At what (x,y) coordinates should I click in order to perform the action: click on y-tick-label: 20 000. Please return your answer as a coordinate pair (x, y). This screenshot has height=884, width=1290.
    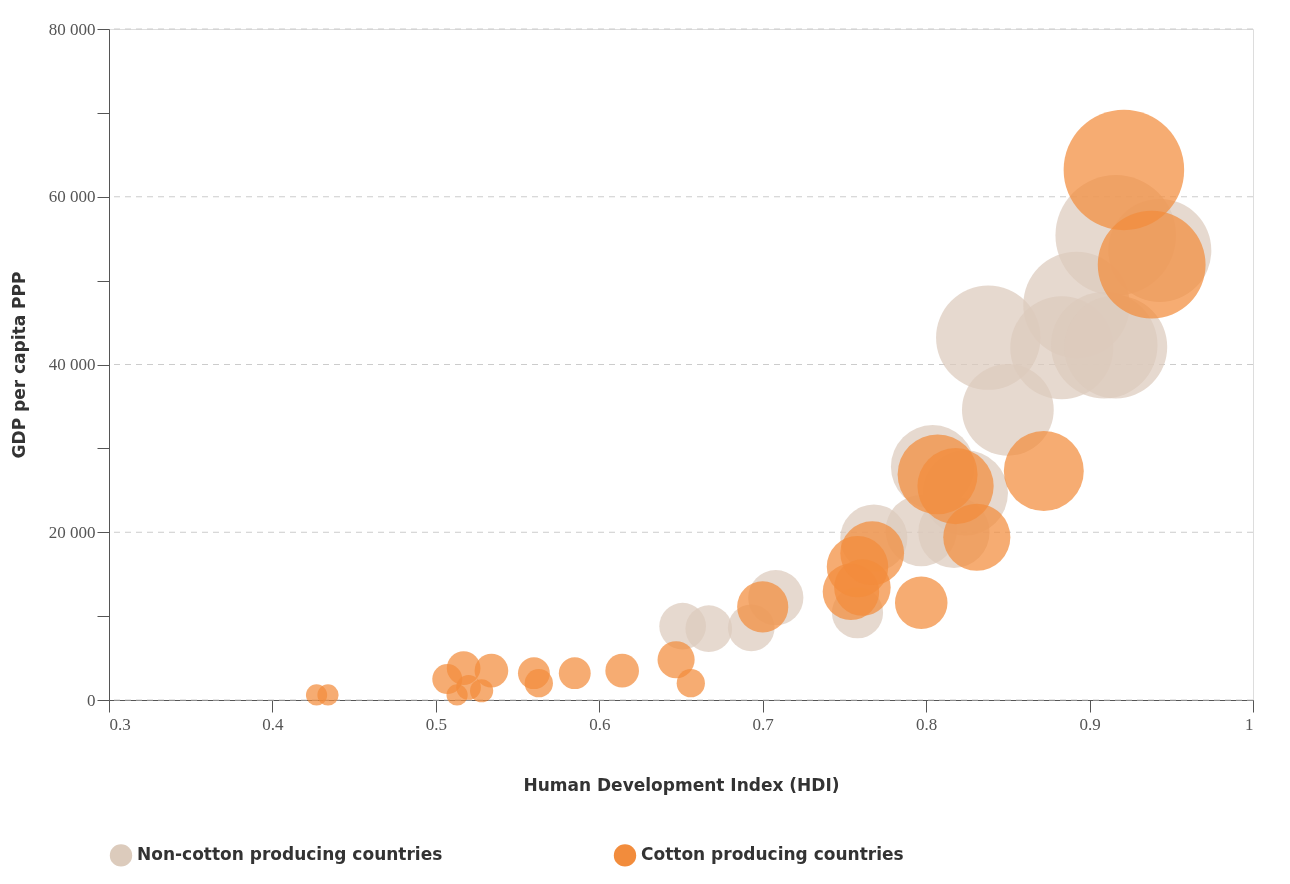
    Looking at the image, I should click on (72, 532).